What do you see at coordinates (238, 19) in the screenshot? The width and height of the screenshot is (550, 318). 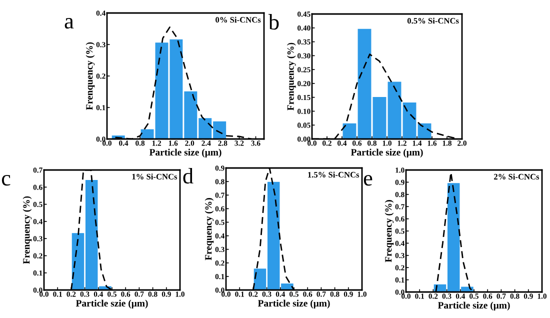 I see `annotation: 0% Si-CNCs` at bounding box center [238, 19].